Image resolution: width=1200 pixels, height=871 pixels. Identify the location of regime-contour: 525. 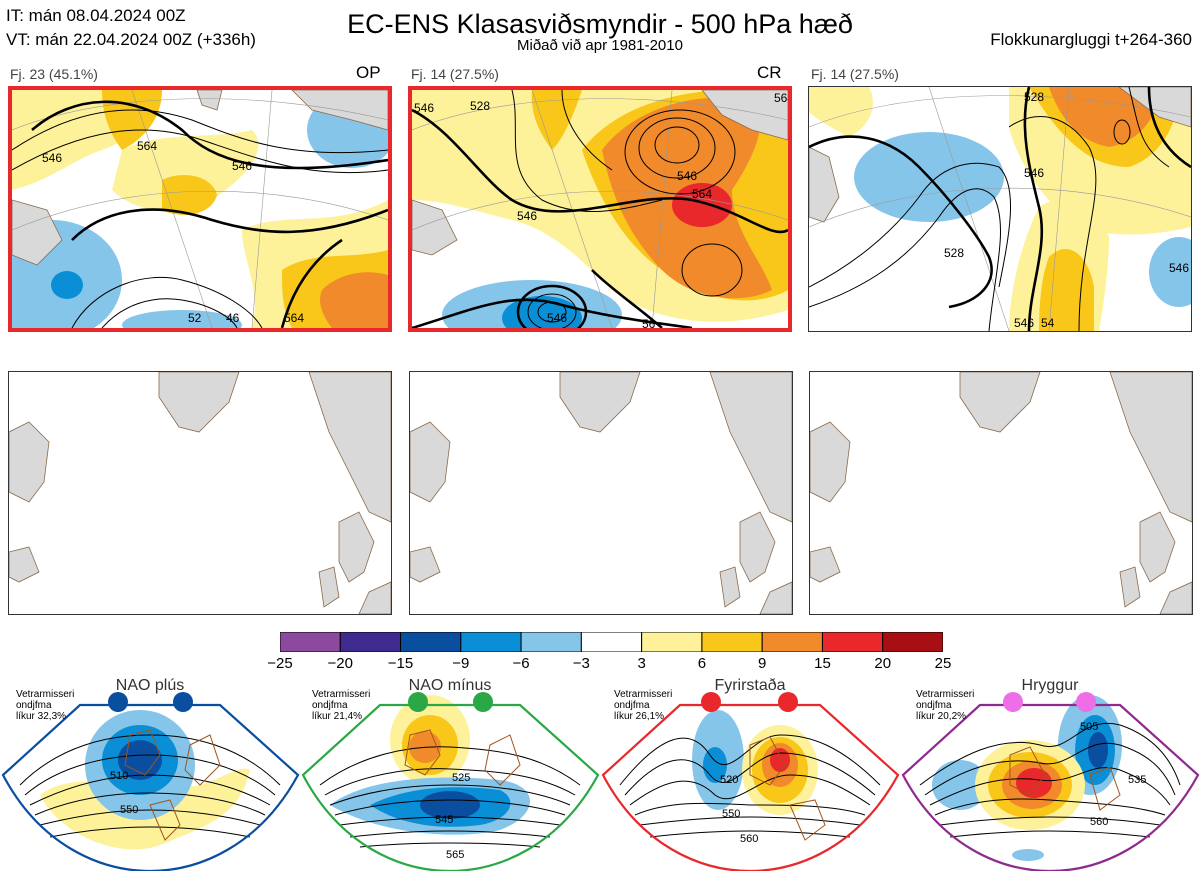
(461, 778).